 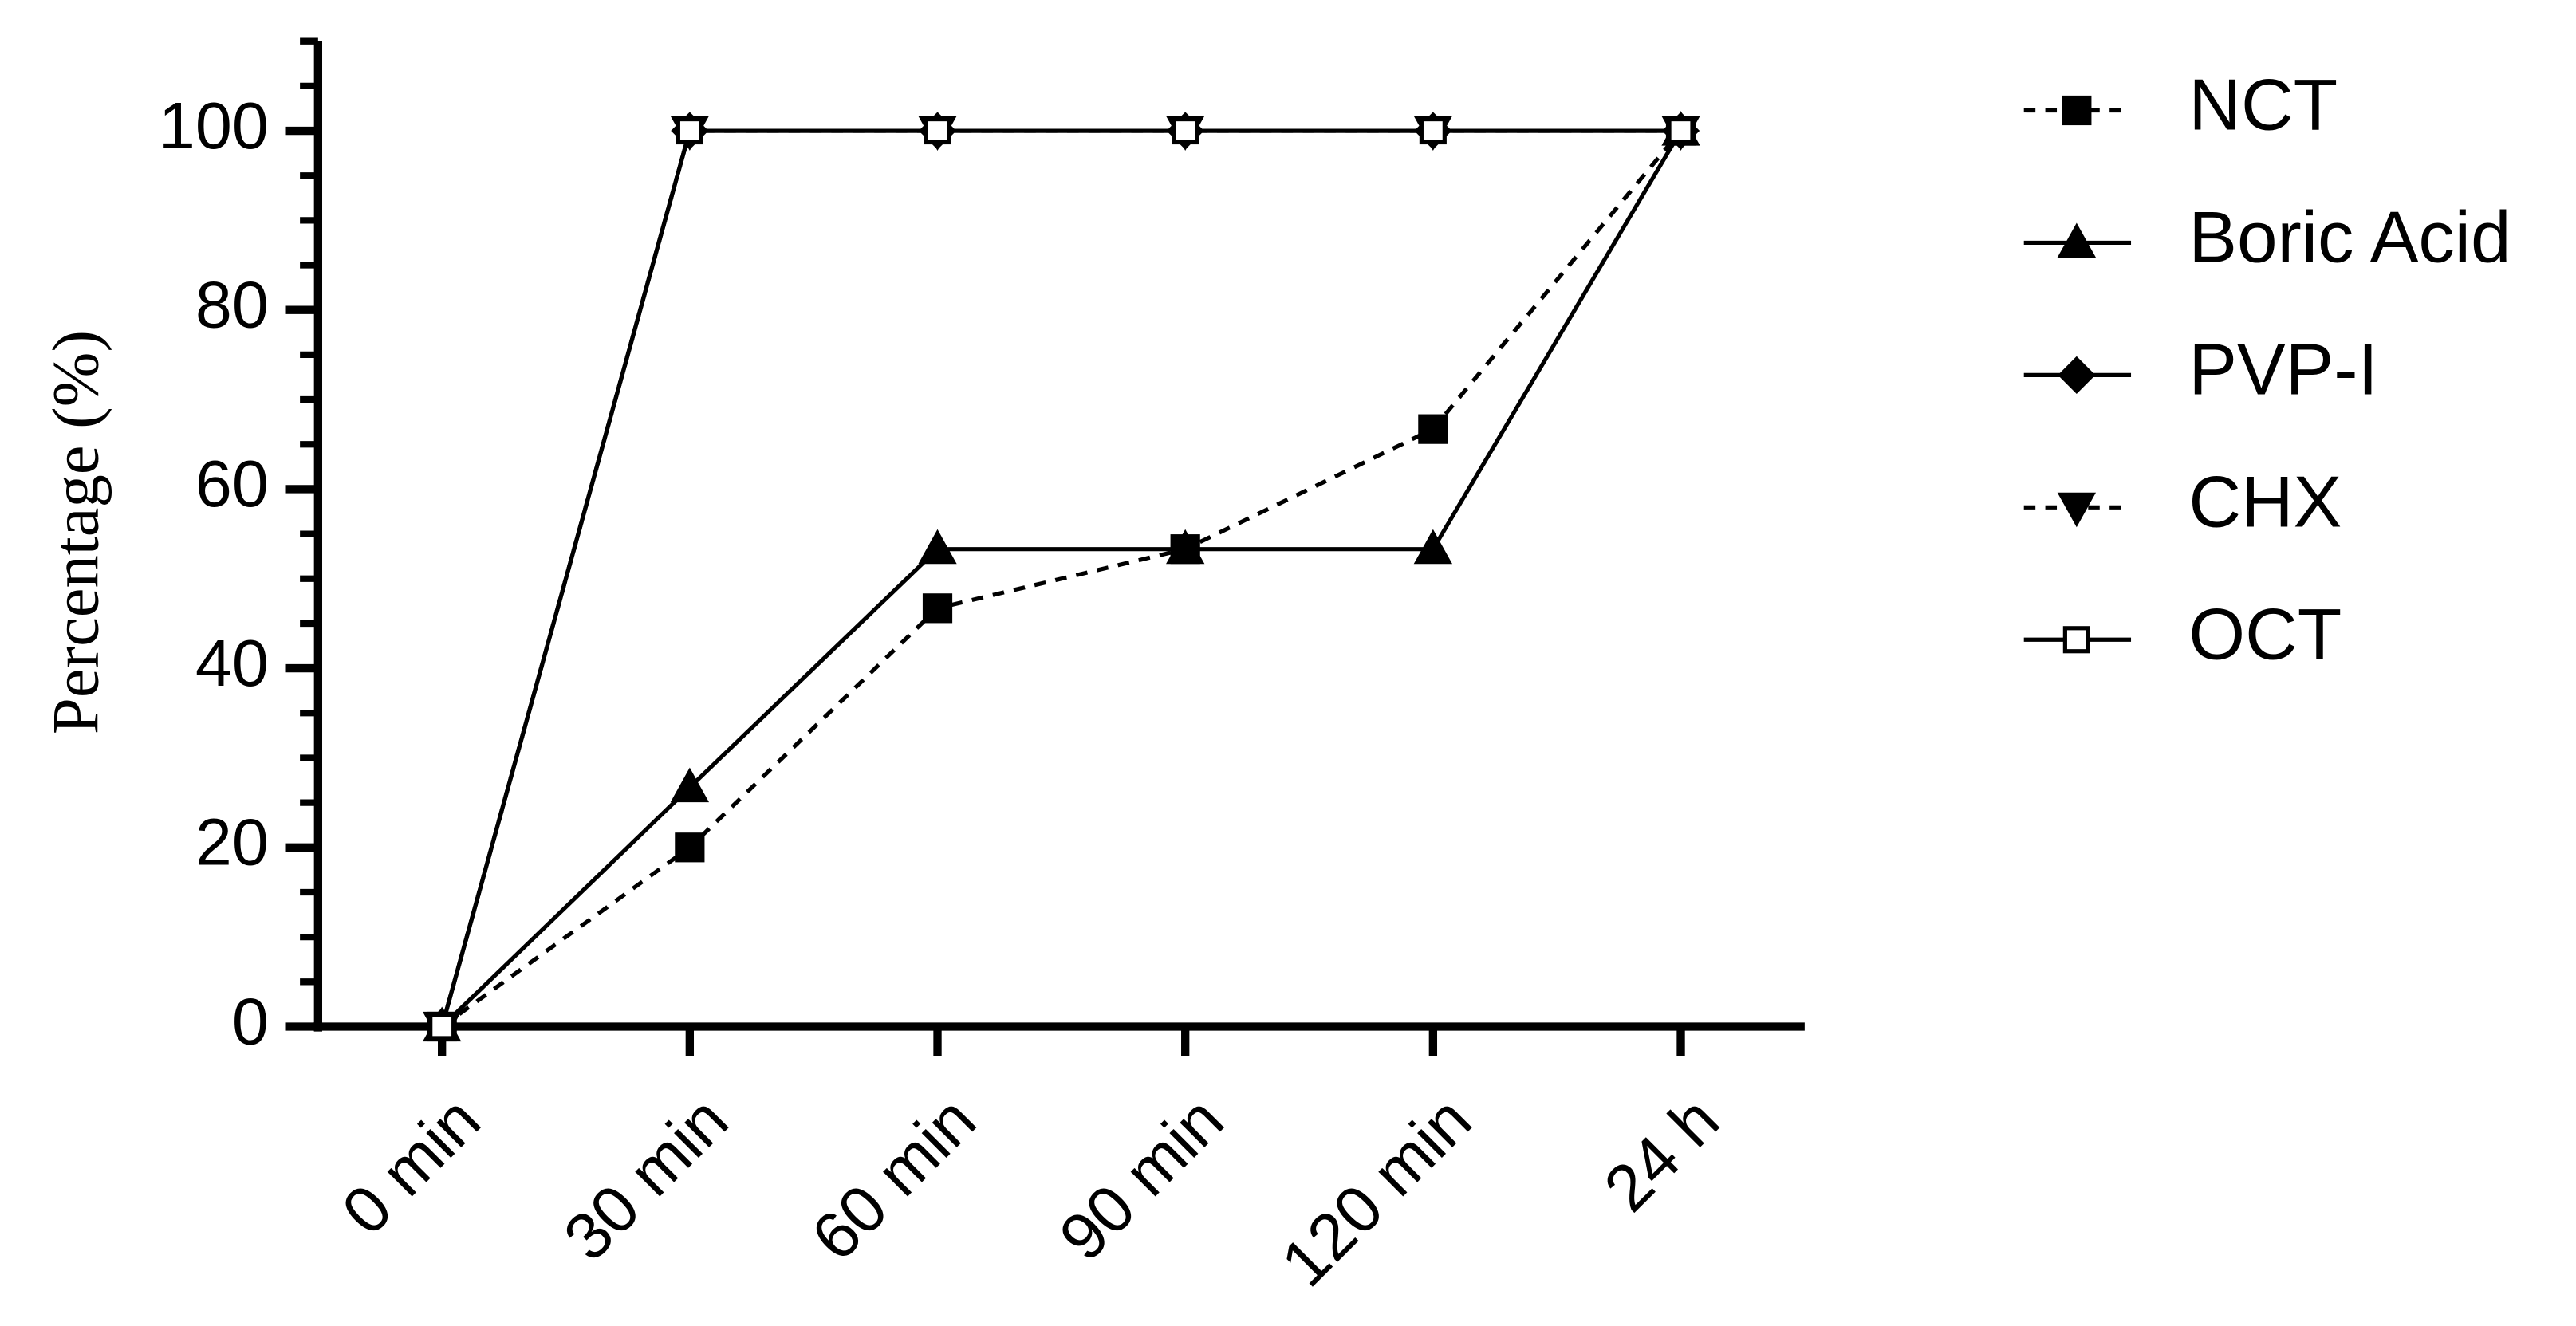 What do you see at coordinates (2265, 634) in the screenshot?
I see `legend-label: OCT` at bounding box center [2265, 634].